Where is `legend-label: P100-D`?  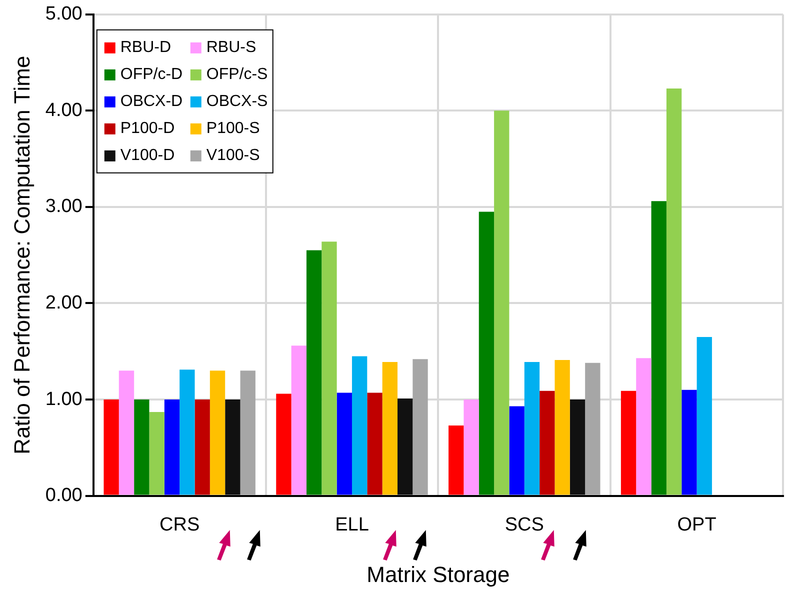
legend-label: P100-D is located at coordinates (147, 128).